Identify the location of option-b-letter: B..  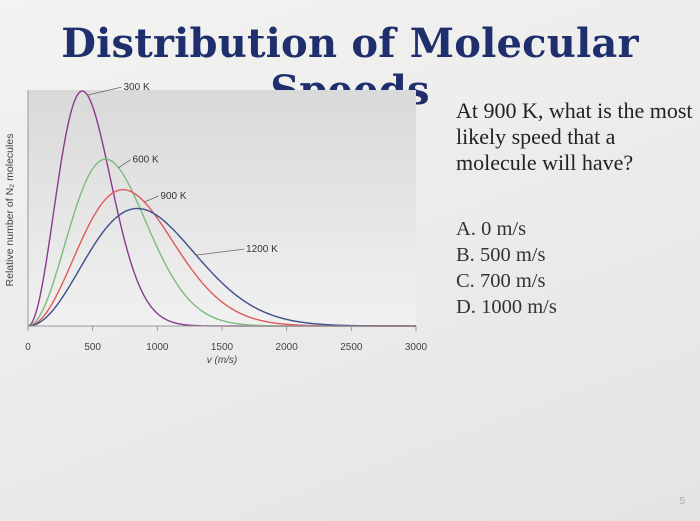
(465, 255).